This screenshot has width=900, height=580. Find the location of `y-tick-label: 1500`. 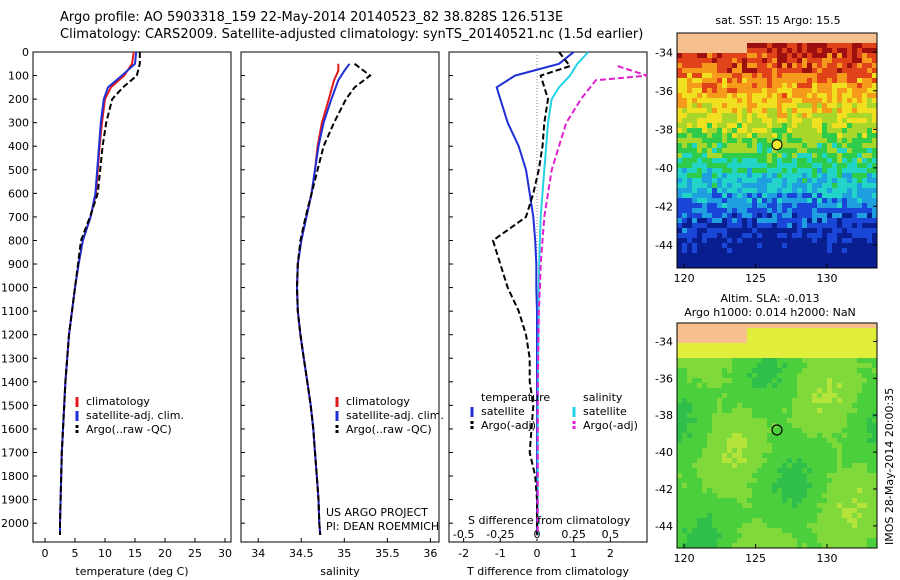

y-tick-label: 1500 is located at coordinates (15, 405).